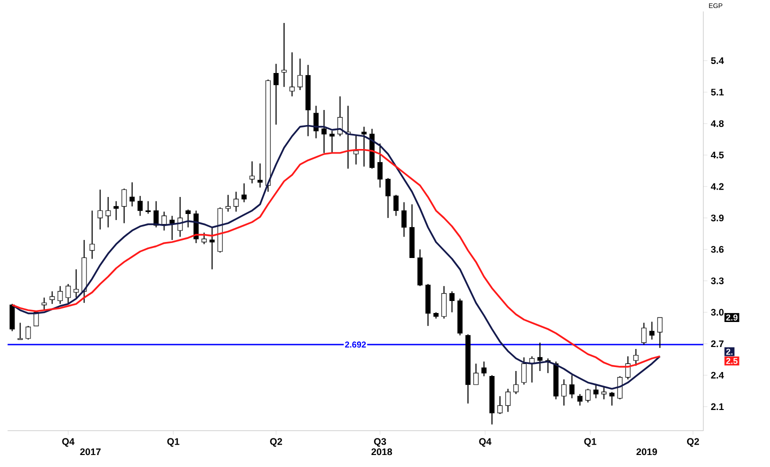  I want to click on y-tick-label: 4.2, so click(717, 186).